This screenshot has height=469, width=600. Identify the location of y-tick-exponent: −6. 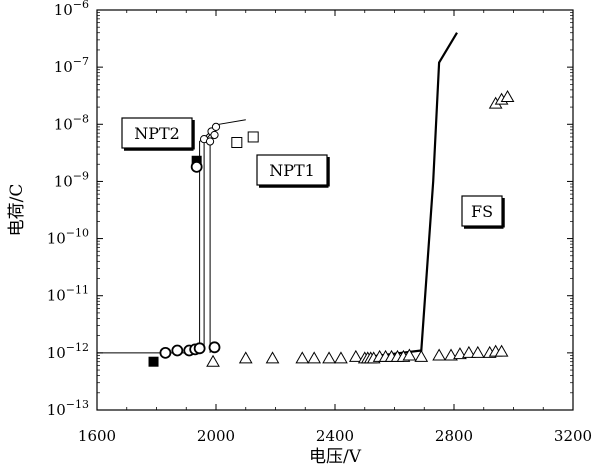
(81, 5).